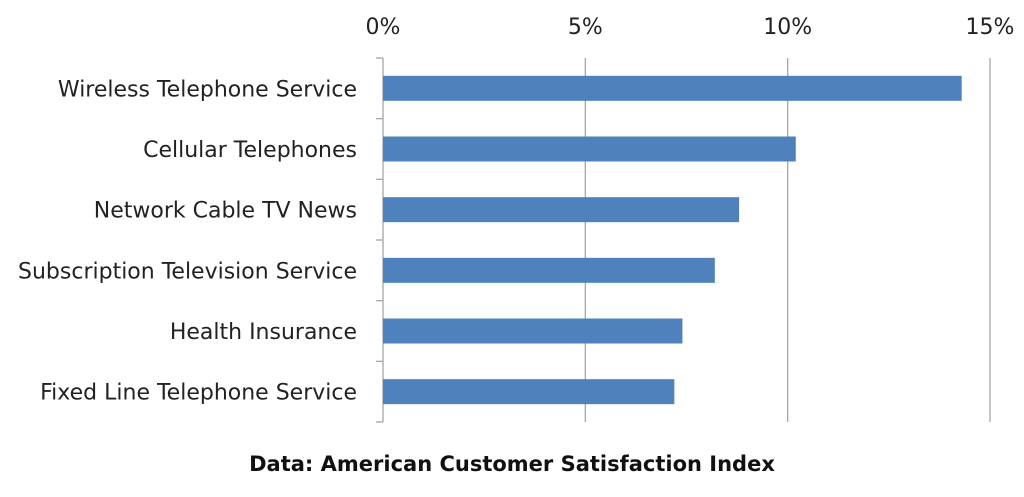  What do you see at coordinates (263, 332) in the screenshot?
I see `category-label: Health Insurance` at bounding box center [263, 332].